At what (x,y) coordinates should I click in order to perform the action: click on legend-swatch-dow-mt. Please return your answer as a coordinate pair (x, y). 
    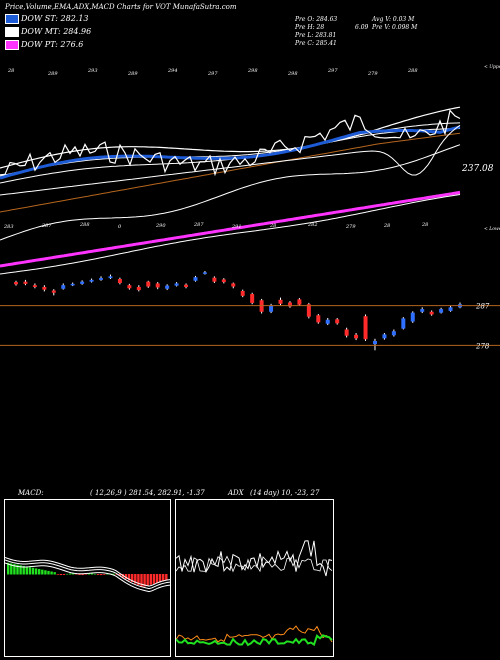
    Looking at the image, I should click on (12, 32).